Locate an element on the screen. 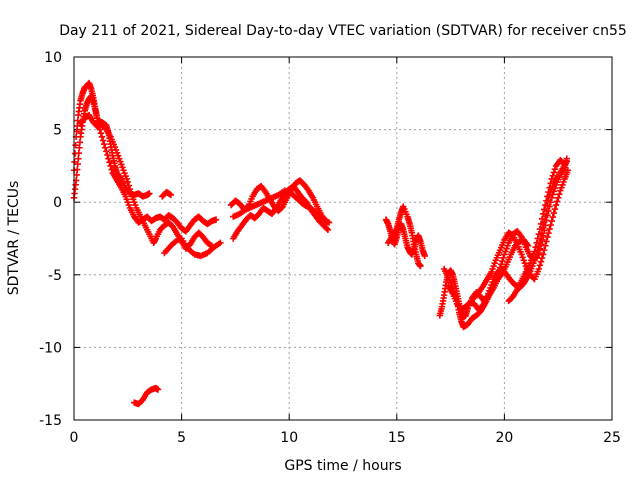 Image resolution: width=640 pixels, height=480 pixels. data-series-track-h is located at coordinates (278, 204).